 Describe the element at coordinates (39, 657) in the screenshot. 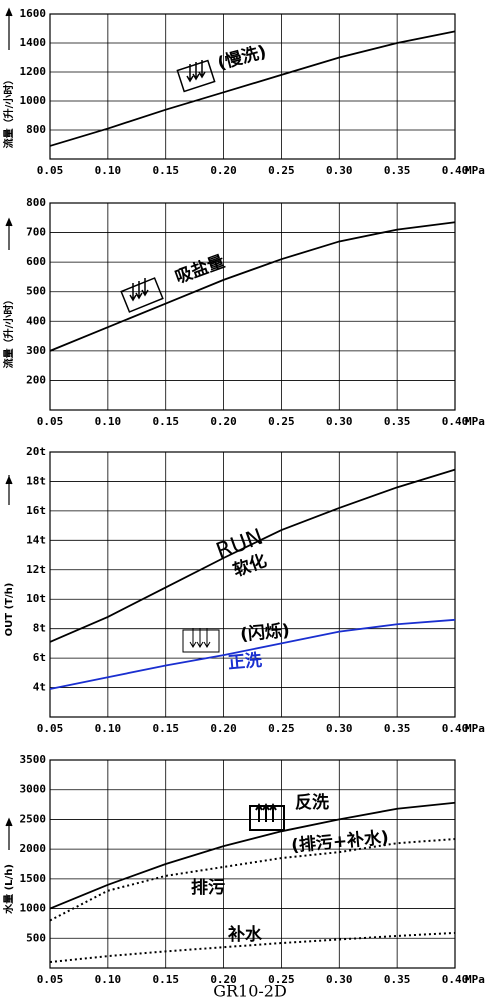

I see `y-tick-label: 6t` at that location.